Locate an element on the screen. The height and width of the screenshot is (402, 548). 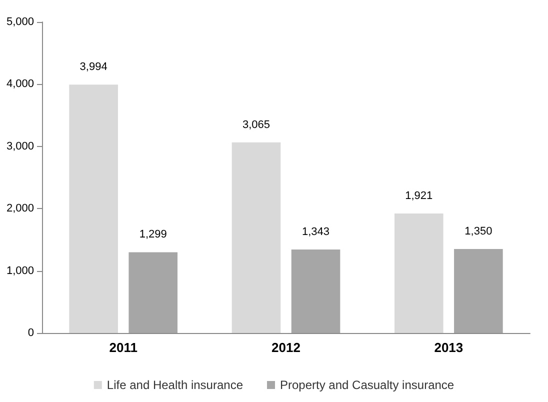
data-label: 1,299 is located at coordinates (153, 234).